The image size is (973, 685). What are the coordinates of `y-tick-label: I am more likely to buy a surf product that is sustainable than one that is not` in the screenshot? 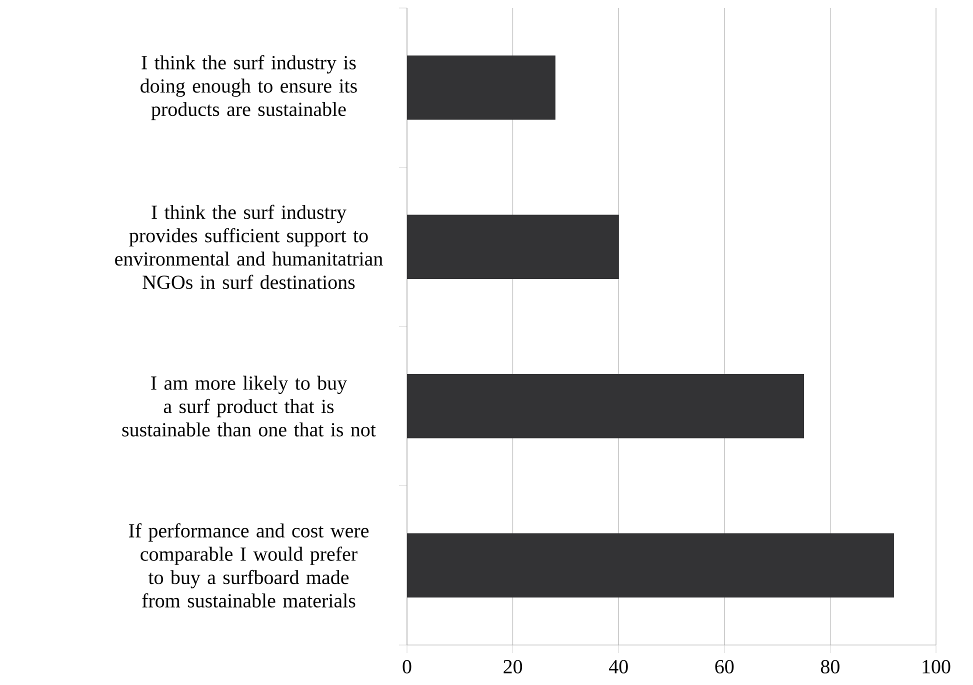 It's located at (249, 406).